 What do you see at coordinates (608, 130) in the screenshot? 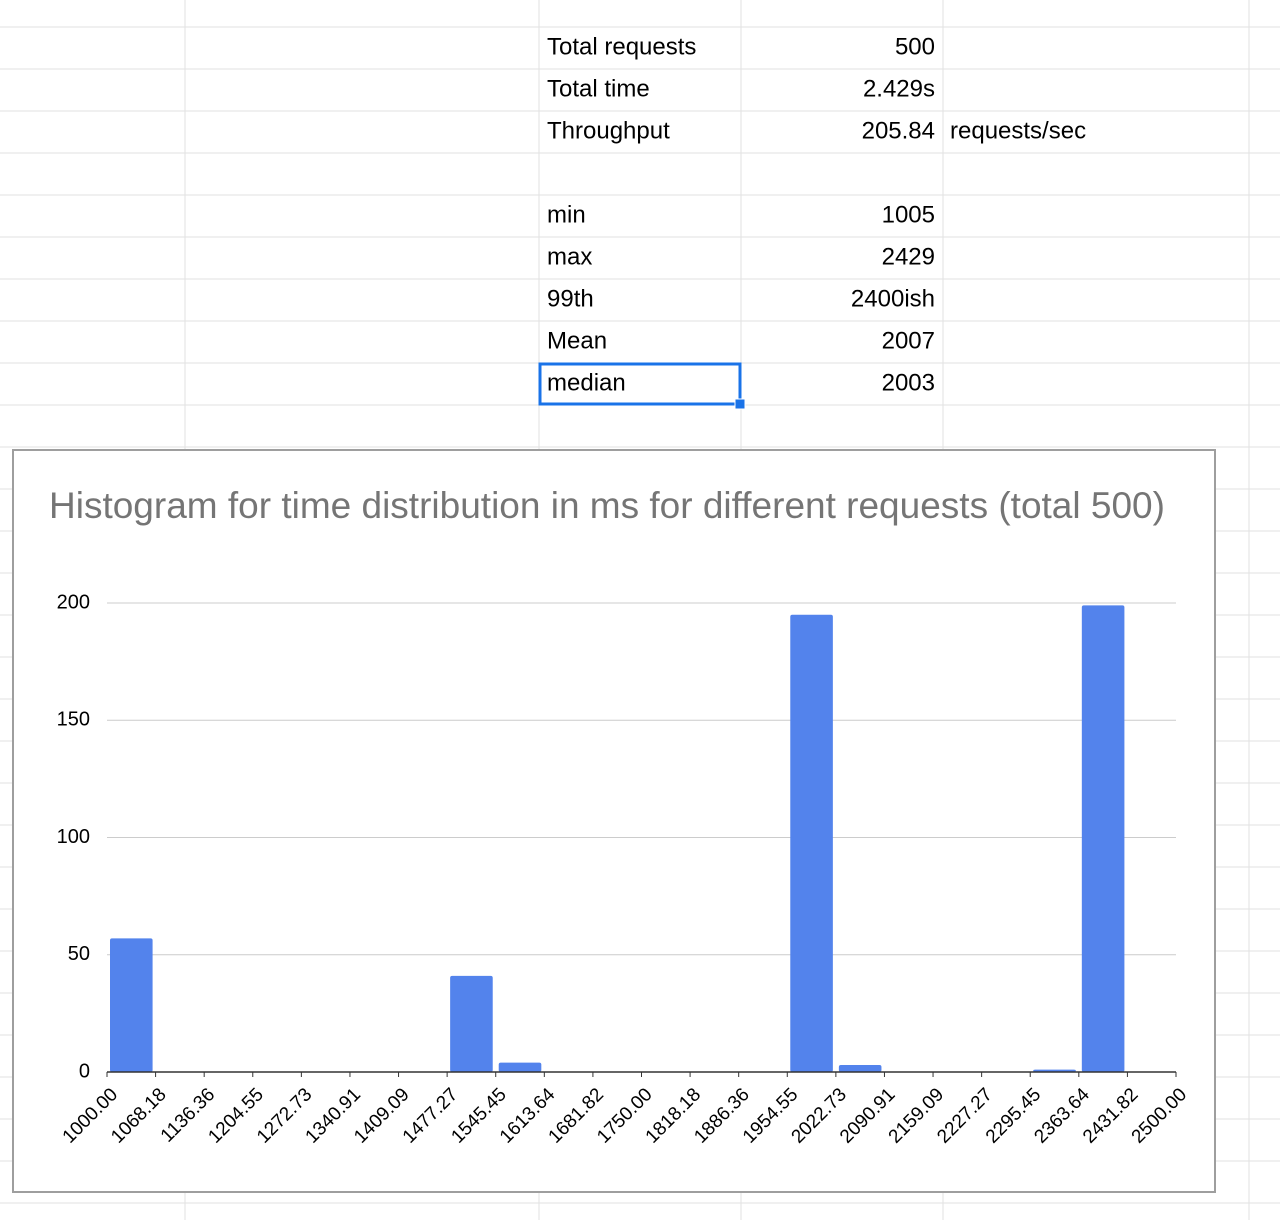
I see `cell-label: Throughput` at bounding box center [608, 130].